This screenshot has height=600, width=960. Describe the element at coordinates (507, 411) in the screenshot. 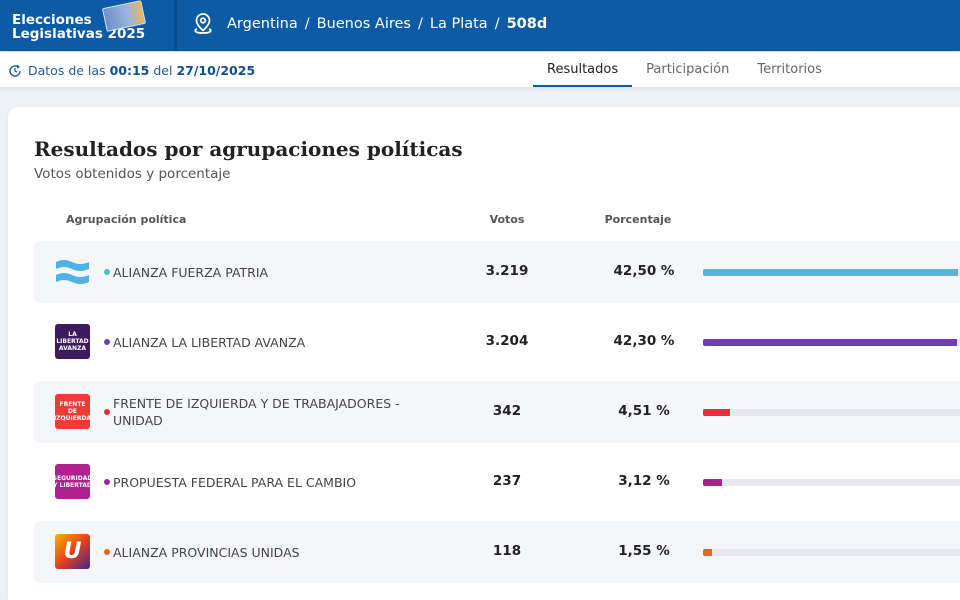

I see `party-votes: 342` at that location.